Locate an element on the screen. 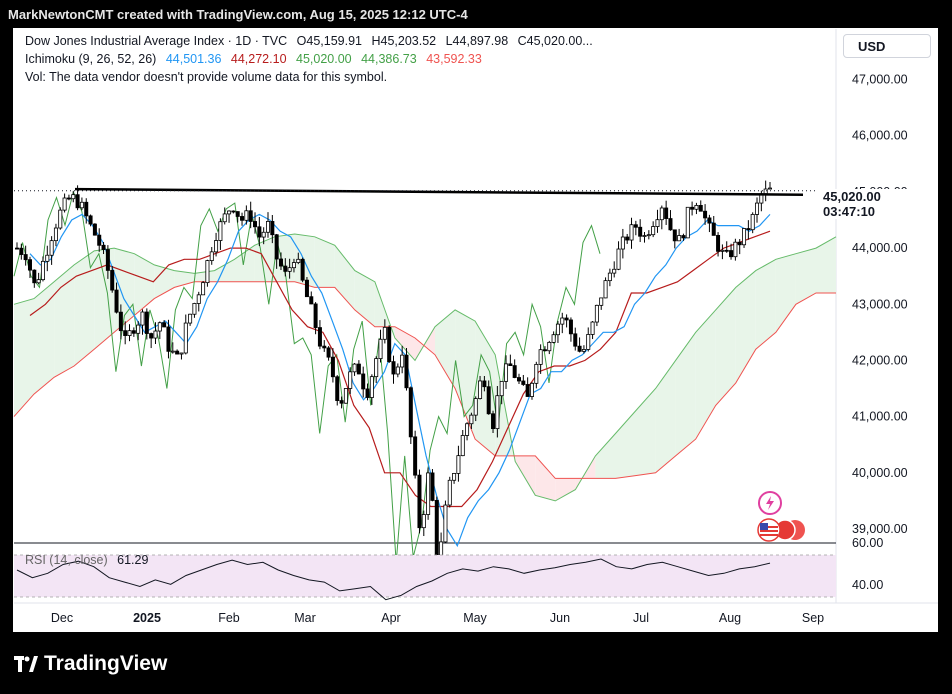  tradingview-logo: TradingView is located at coordinates (90, 664).